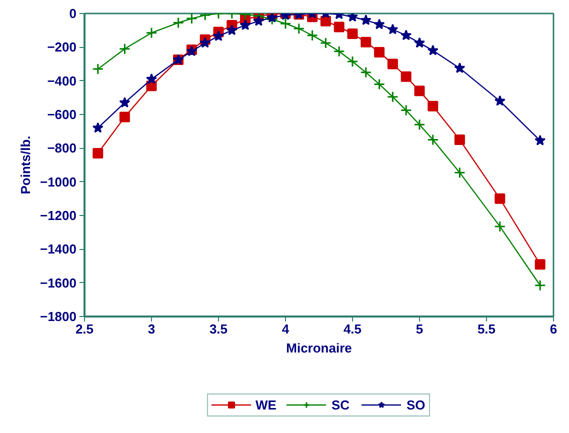 This screenshot has width=569, height=433. Describe the element at coordinates (58, 282) in the screenshot. I see `y-tick-label: −1600` at that location.